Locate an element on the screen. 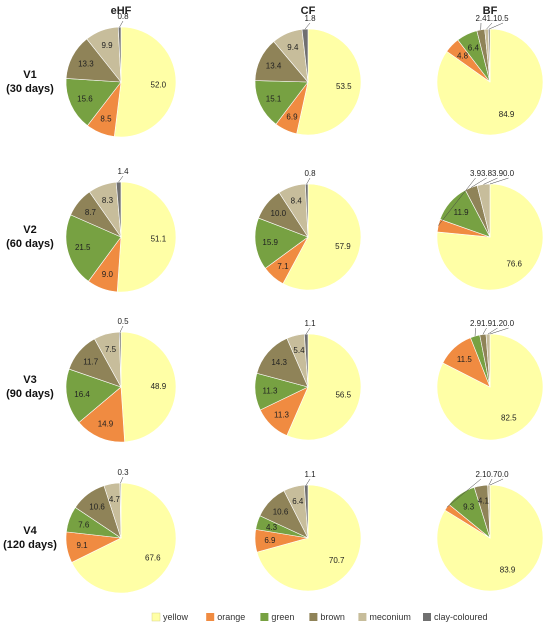 The width and height of the screenshot is (550, 632). slice-v1-cf-green is located at coordinates (281, 102).